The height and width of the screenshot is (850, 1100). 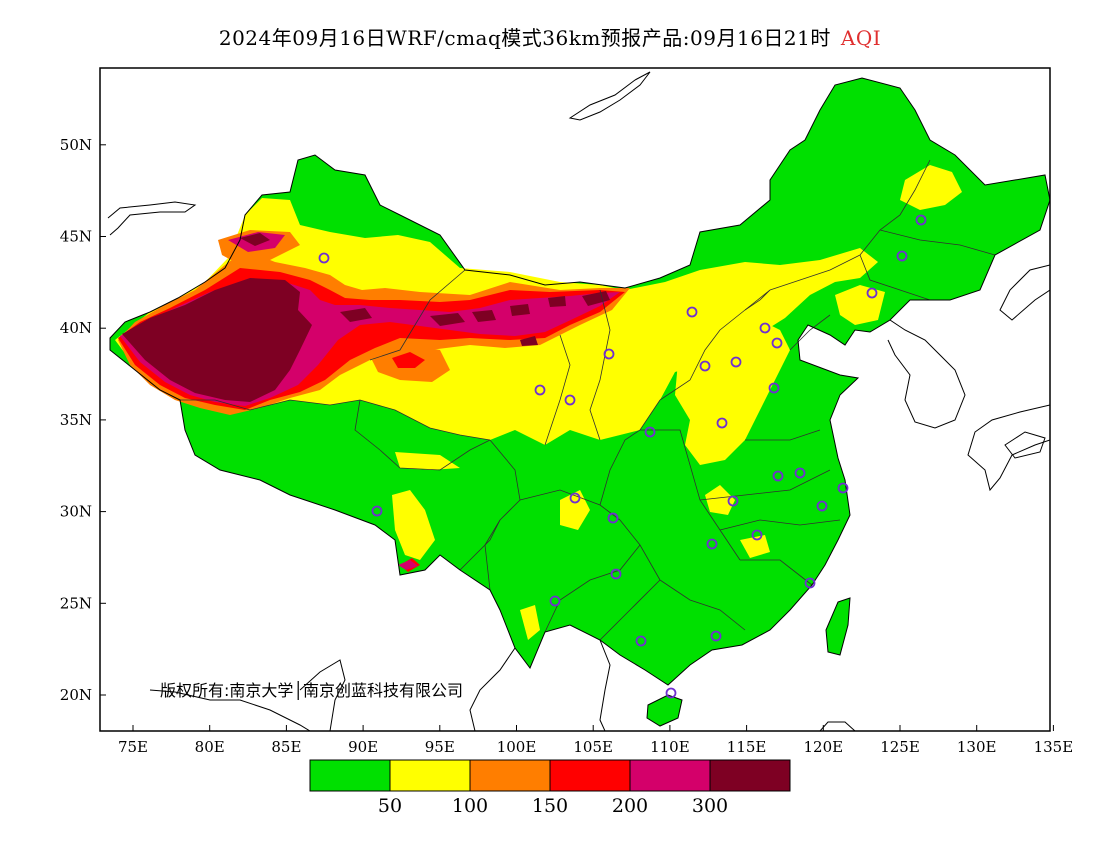 What do you see at coordinates (133, 747) in the screenshot?
I see `x-tick-label: 75E` at bounding box center [133, 747].